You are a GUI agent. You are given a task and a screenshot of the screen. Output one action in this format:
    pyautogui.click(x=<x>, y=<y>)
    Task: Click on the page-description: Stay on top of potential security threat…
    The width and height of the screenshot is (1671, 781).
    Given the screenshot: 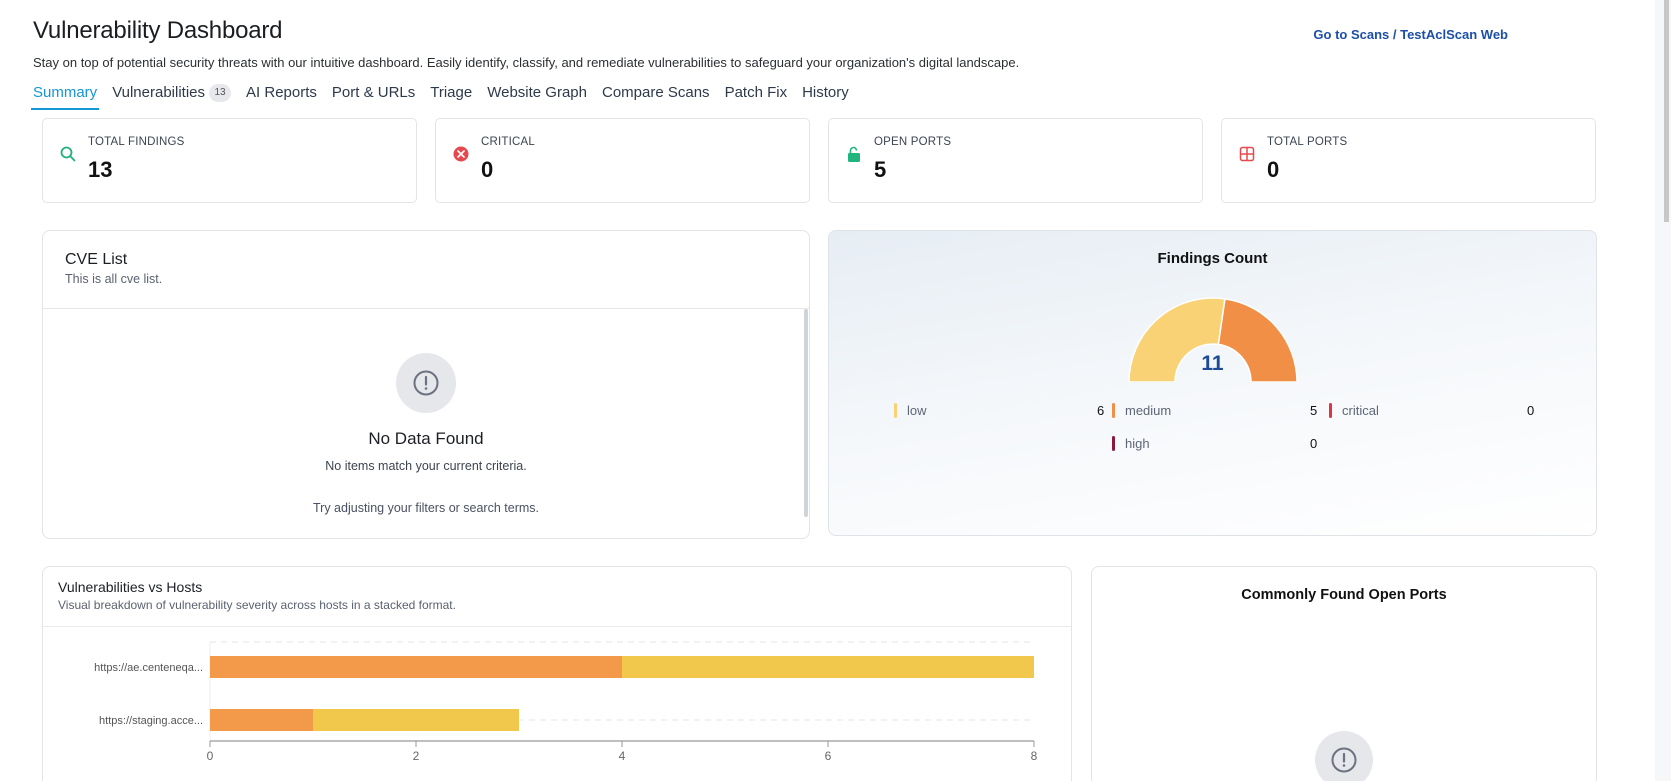 What is the action you would take?
    pyautogui.click(x=526, y=62)
    